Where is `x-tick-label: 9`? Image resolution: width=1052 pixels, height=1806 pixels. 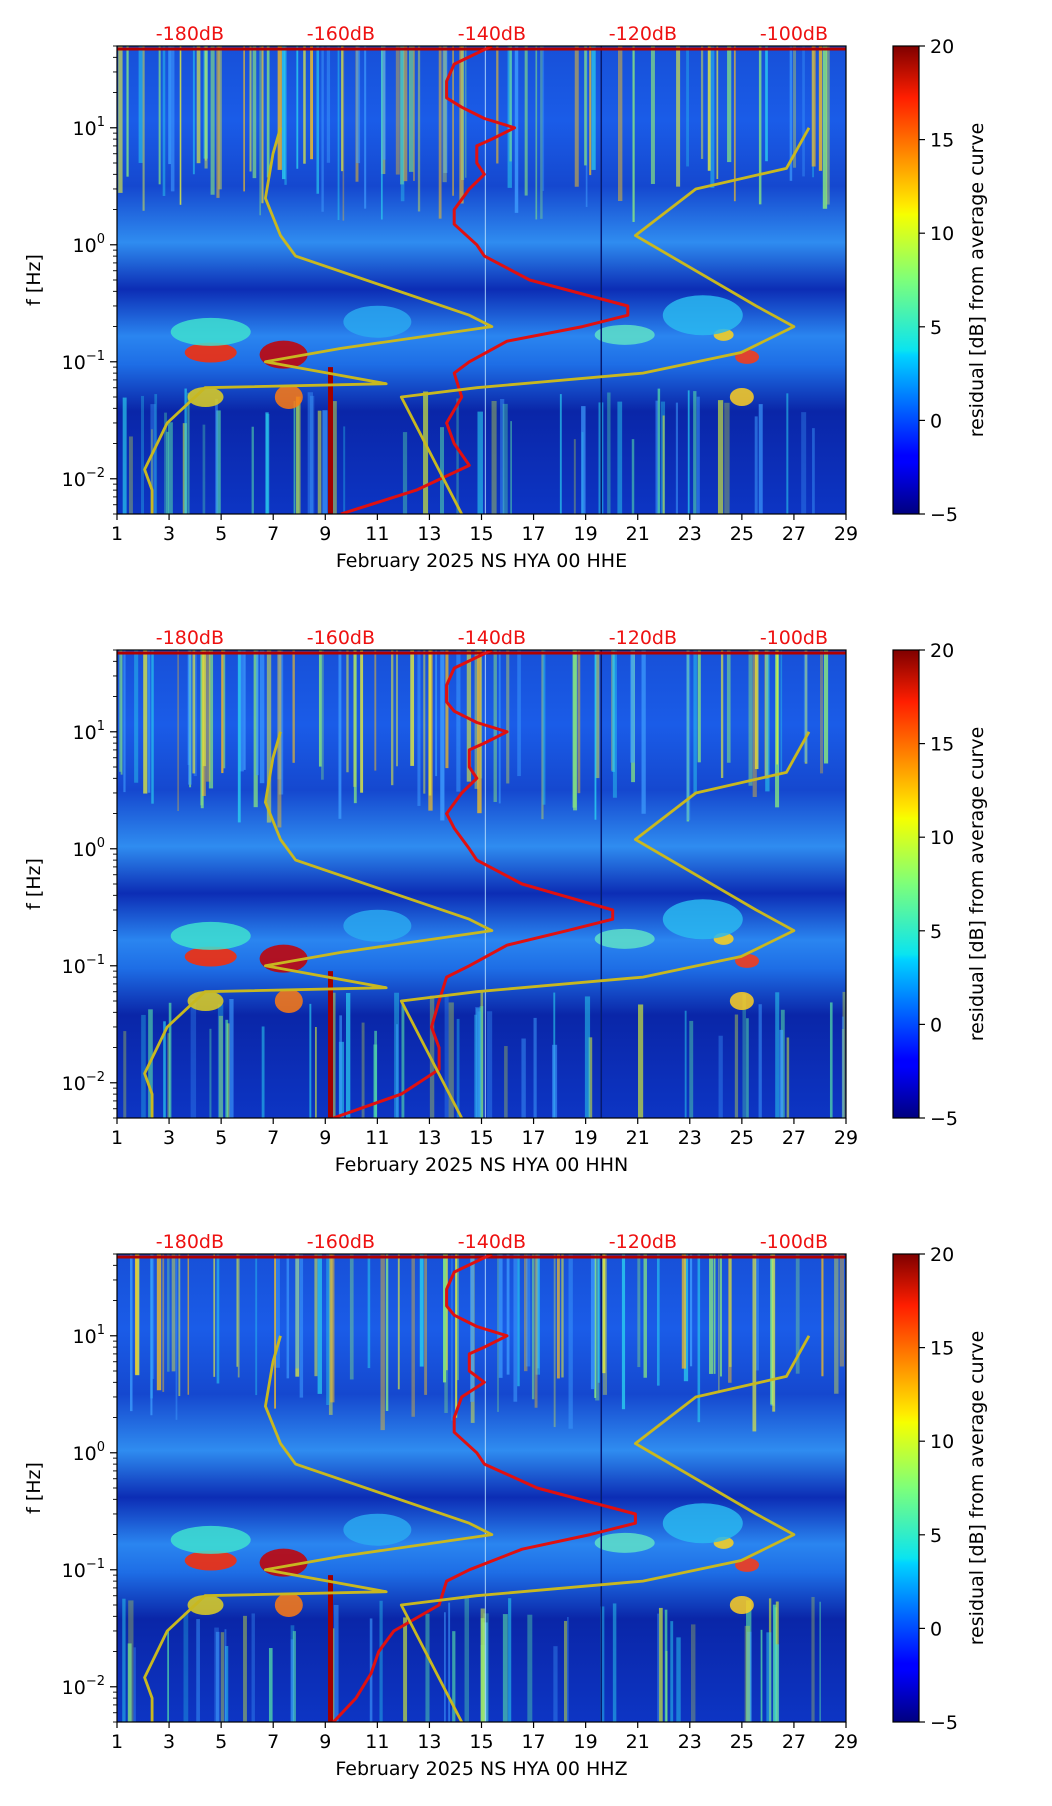 x-tick-label: 9 is located at coordinates (325, 1742).